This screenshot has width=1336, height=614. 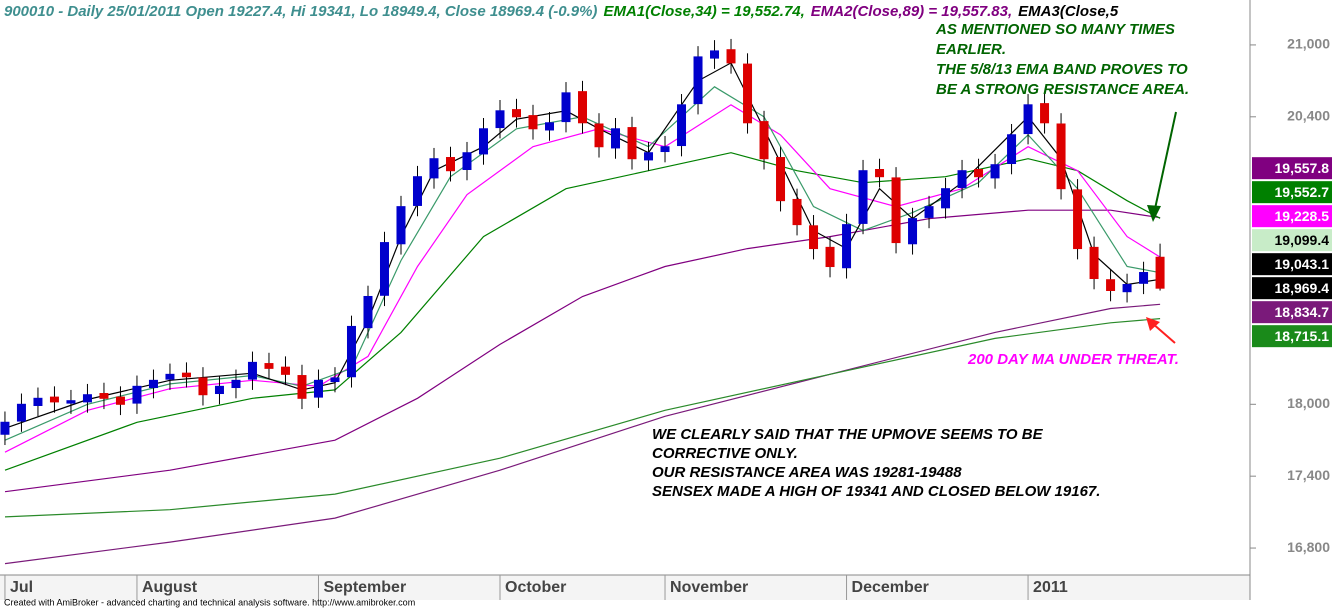 What do you see at coordinates (1302, 168) in the screenshot?
I see `value-label: 19,557.8` at bounding box center [1302, 168].